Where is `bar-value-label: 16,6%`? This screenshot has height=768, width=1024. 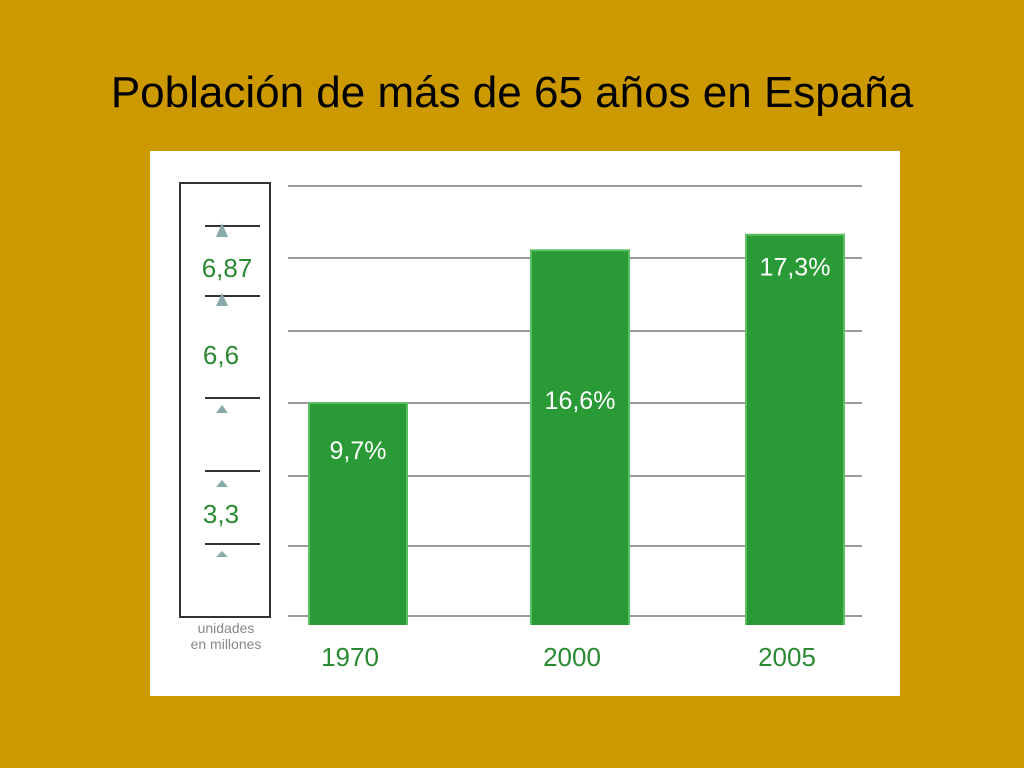
bar-value-label: 16,6% is located at coordinates (580, 401).